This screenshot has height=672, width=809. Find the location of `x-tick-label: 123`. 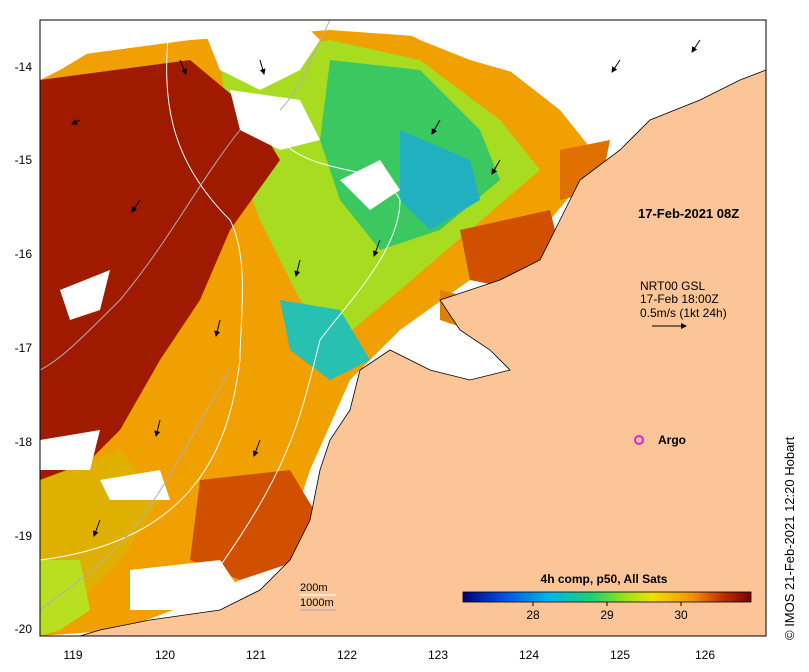

x-tick-label: 123 is located at coordinates (438, 655).